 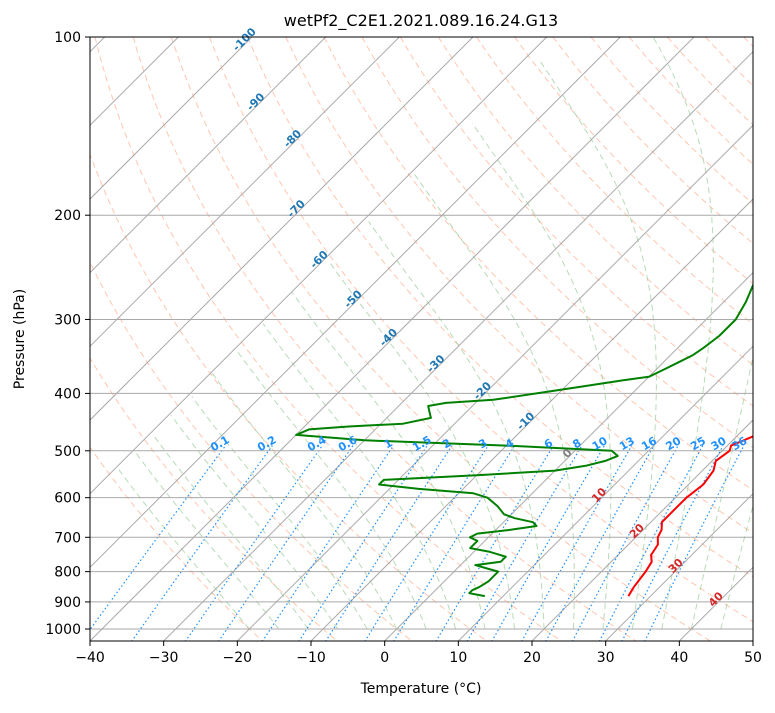 I want to click on x-tick-label: 40, so click(x=679, y=658).